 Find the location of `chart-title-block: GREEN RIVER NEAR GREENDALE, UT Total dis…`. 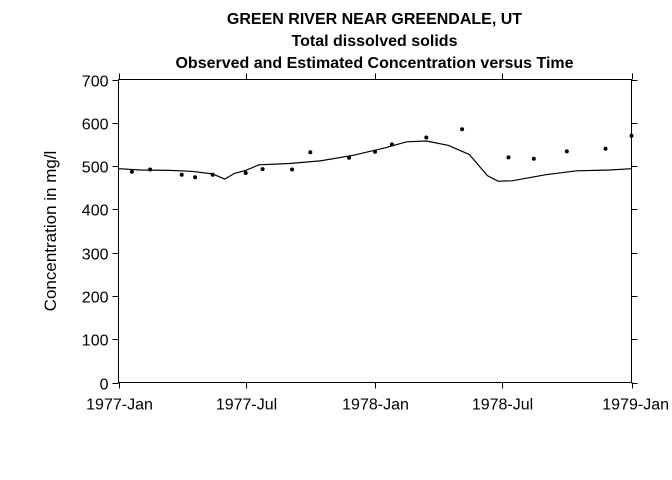

chart-title-block: GREEN RIVER NEAR GREENDALE, UT Total dis… is located at coordinates (374, 42).